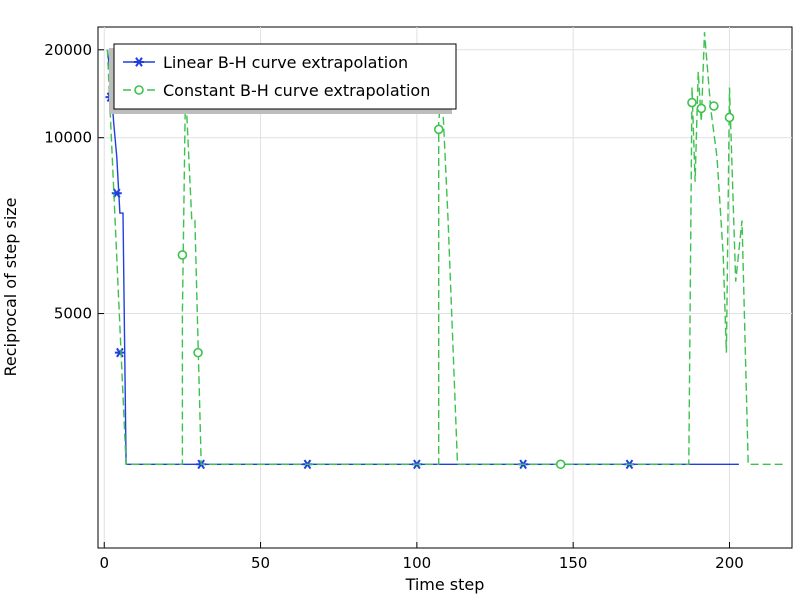 This screenshot has width=800, height=600. I want to click on legend-marker-linear, so click(139, 62).